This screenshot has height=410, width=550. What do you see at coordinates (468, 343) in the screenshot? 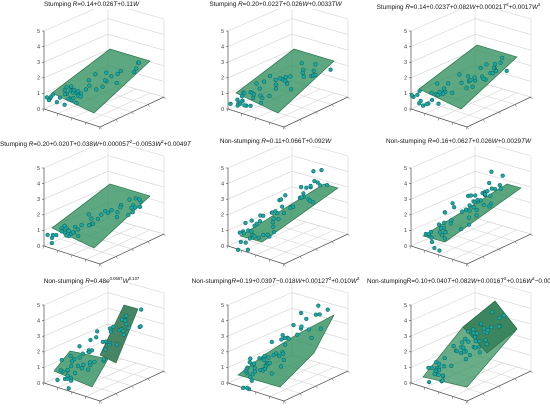
I see `scatter-3d-plot: 0 1 2 3 4 5` at bounding box center [468, 343].